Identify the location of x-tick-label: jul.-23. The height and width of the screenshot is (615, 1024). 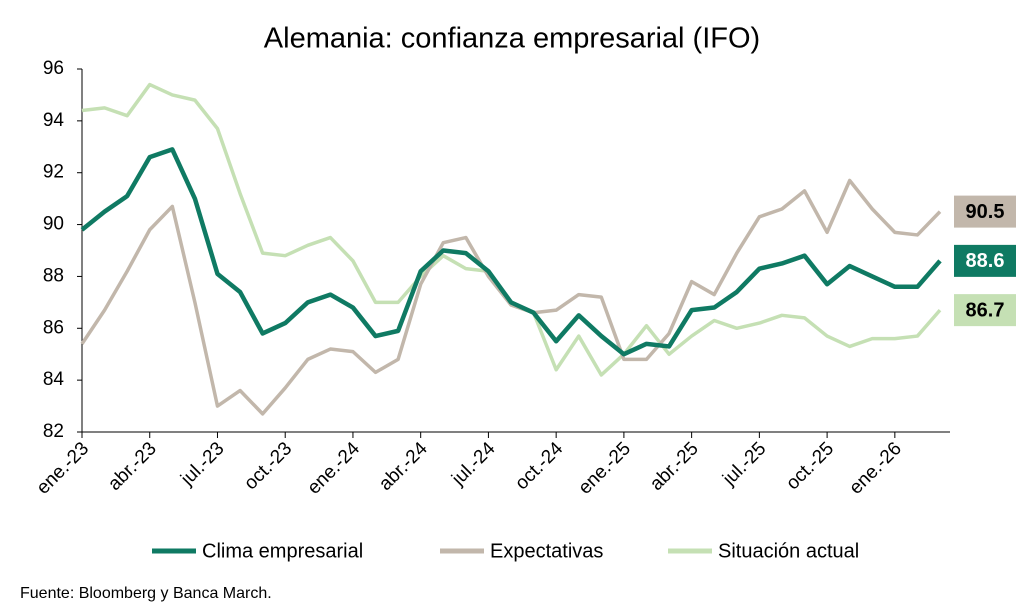
(202, 464).